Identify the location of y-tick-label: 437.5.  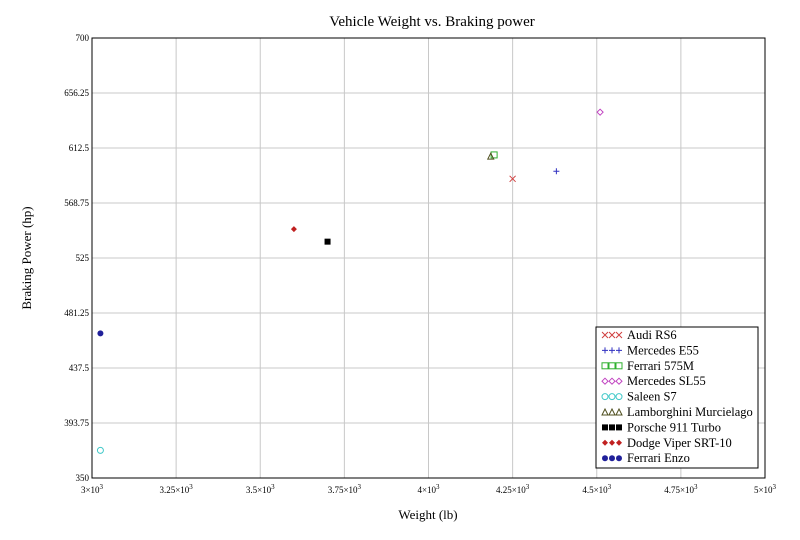
(79, 368).